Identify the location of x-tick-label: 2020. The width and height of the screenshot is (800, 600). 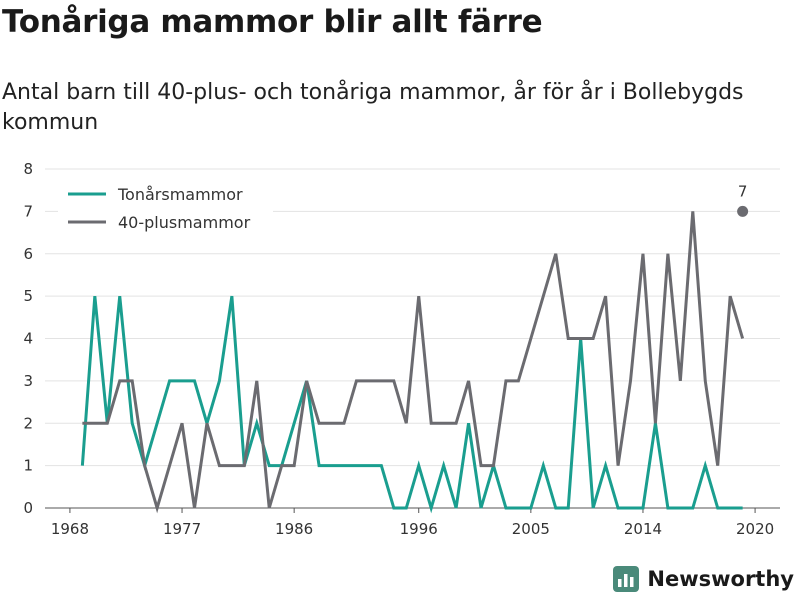
(755, 529).